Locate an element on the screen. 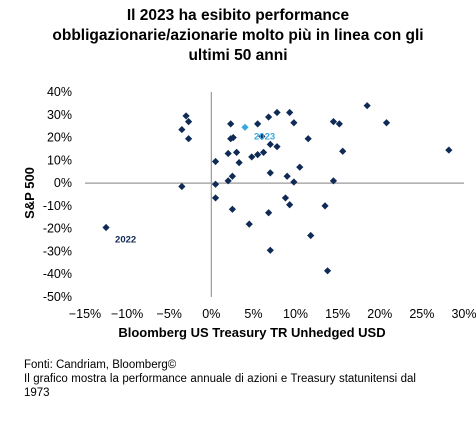  x-axis-label: Bloomberg US Treasury TR Unhedged USD is located at coordinates (251, 332).